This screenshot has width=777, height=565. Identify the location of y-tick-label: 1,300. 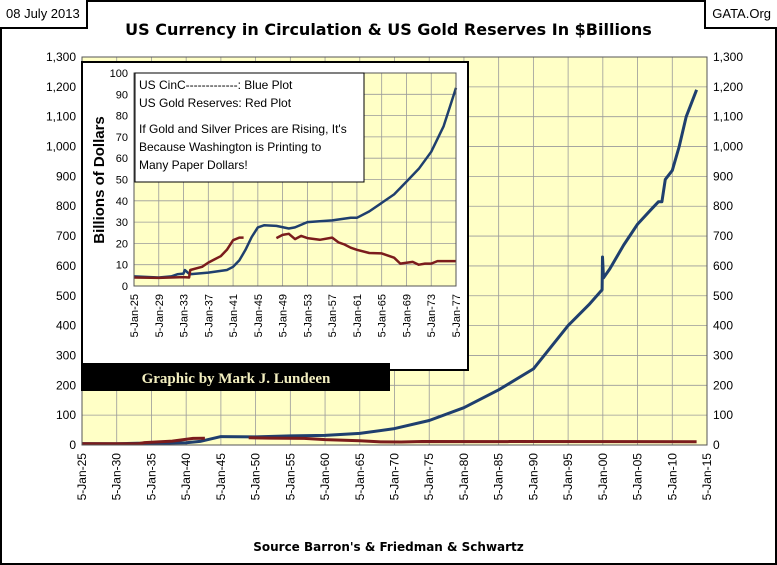
(61, 57).